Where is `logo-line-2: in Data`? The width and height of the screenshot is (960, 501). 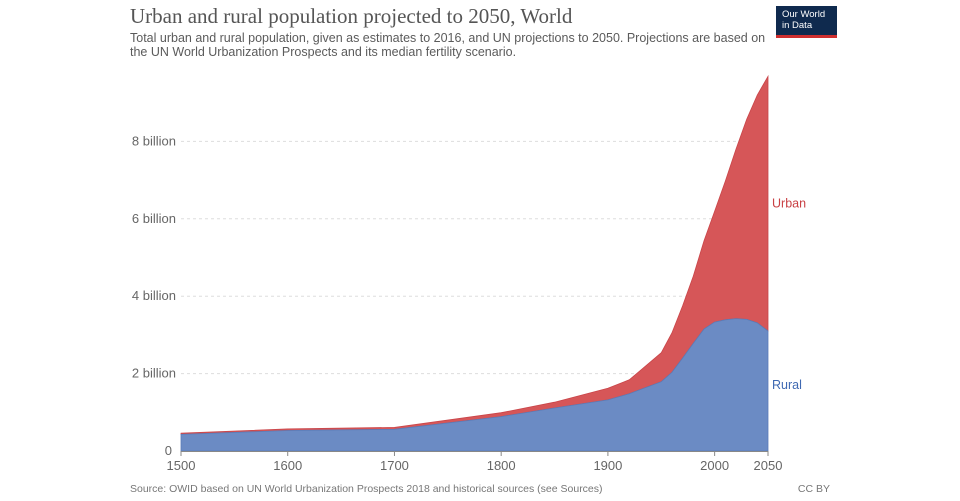
logo-line-2: in Data is located at coordinates (797, 25).